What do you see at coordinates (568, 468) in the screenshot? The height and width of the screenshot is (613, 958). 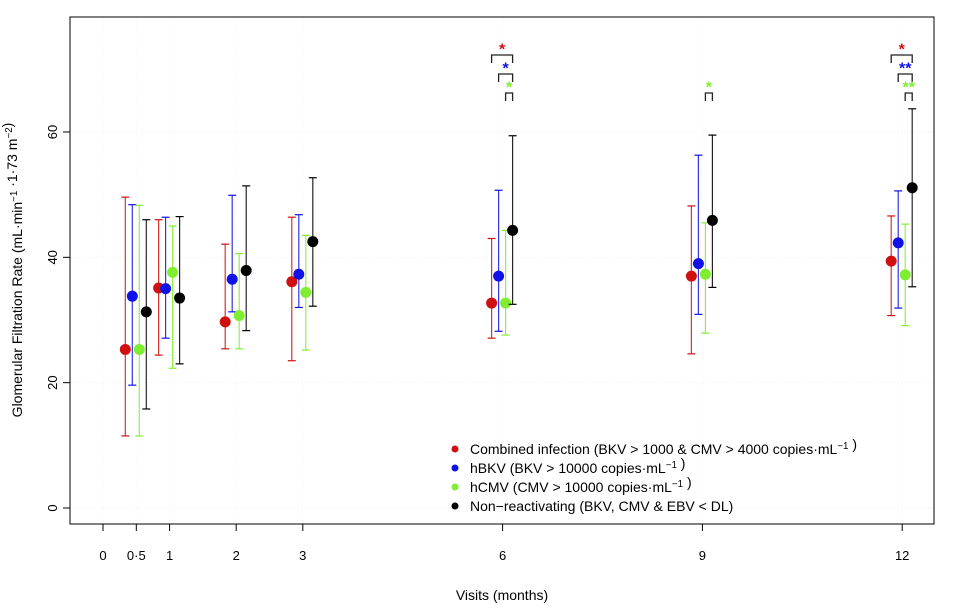 I see `text-part: hBKV (BKV > 10000 copies·mL` at bounding box center [568, 468].